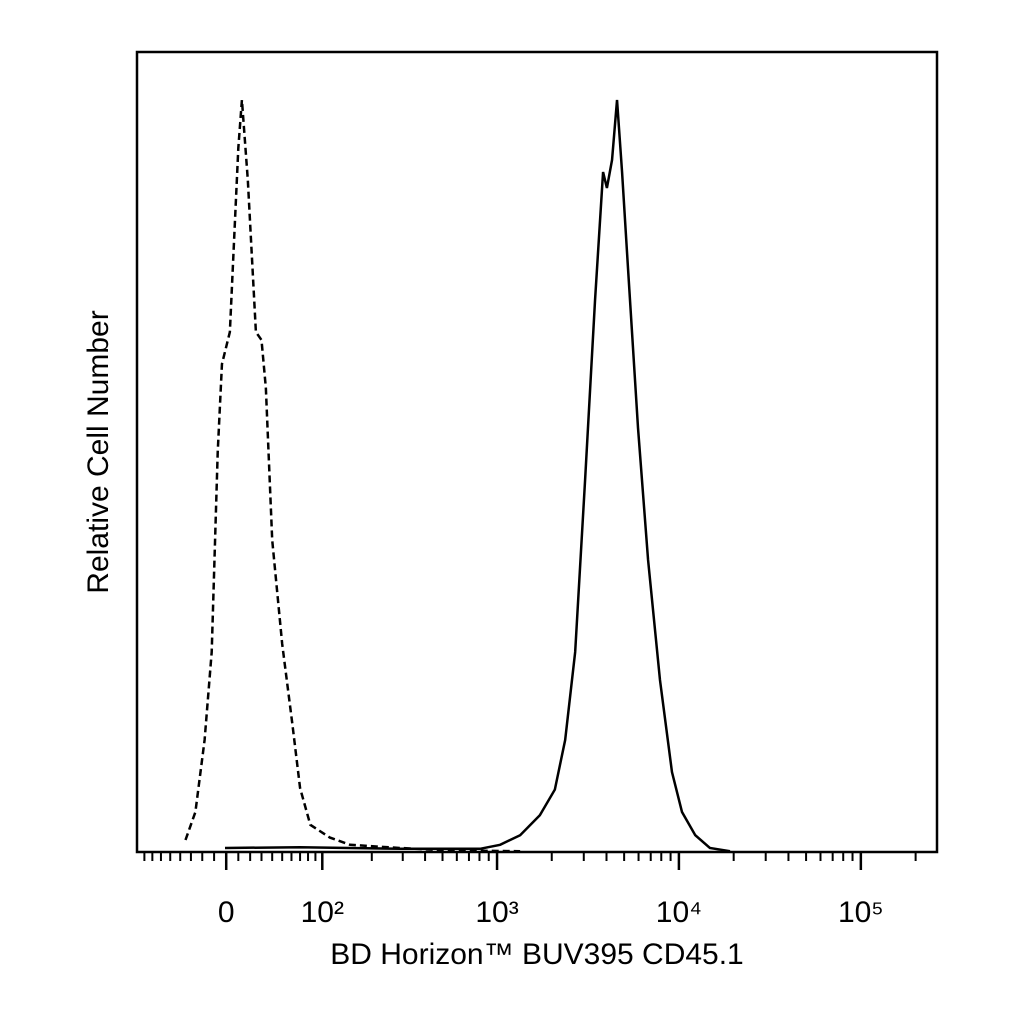 The width and height of the screenshot is (1024, 1024). What do you see at coordinates (322, 912) in the screenshot?
I see `x-tick-label: 10²` at bounding box center [322, 912].